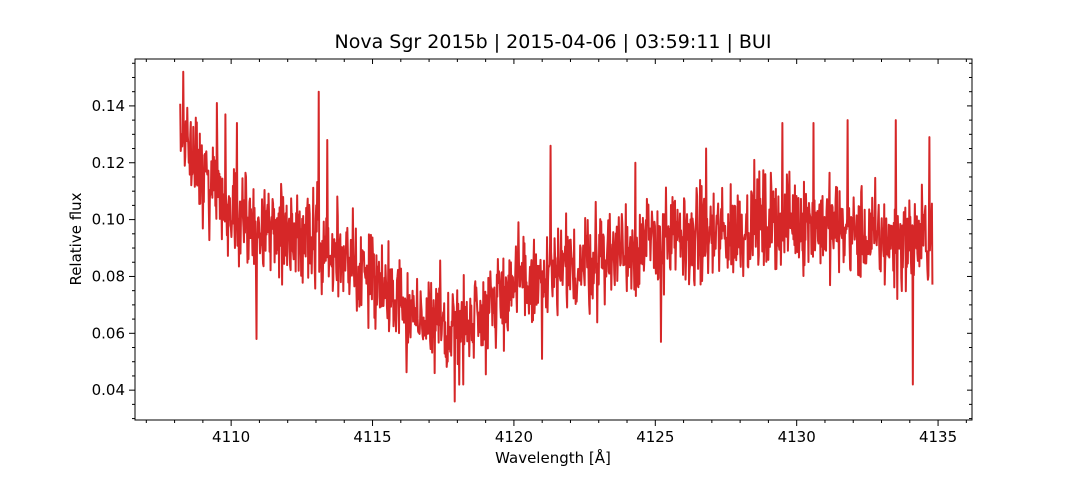 This screenshot has width=1080, height=480. What do you see at coordinates (938, 437) in the screenshot?
I see `x-tick-label: 4135` at bounding box center [938, 437].